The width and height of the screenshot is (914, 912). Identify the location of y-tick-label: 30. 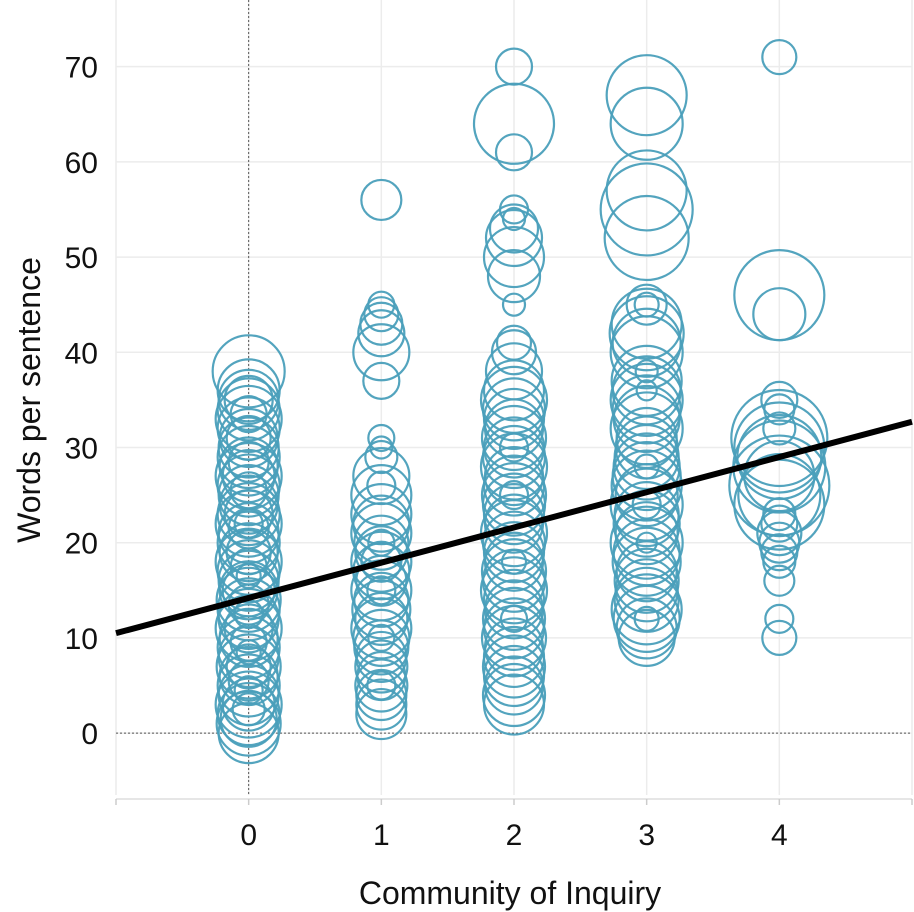
(81, 448).